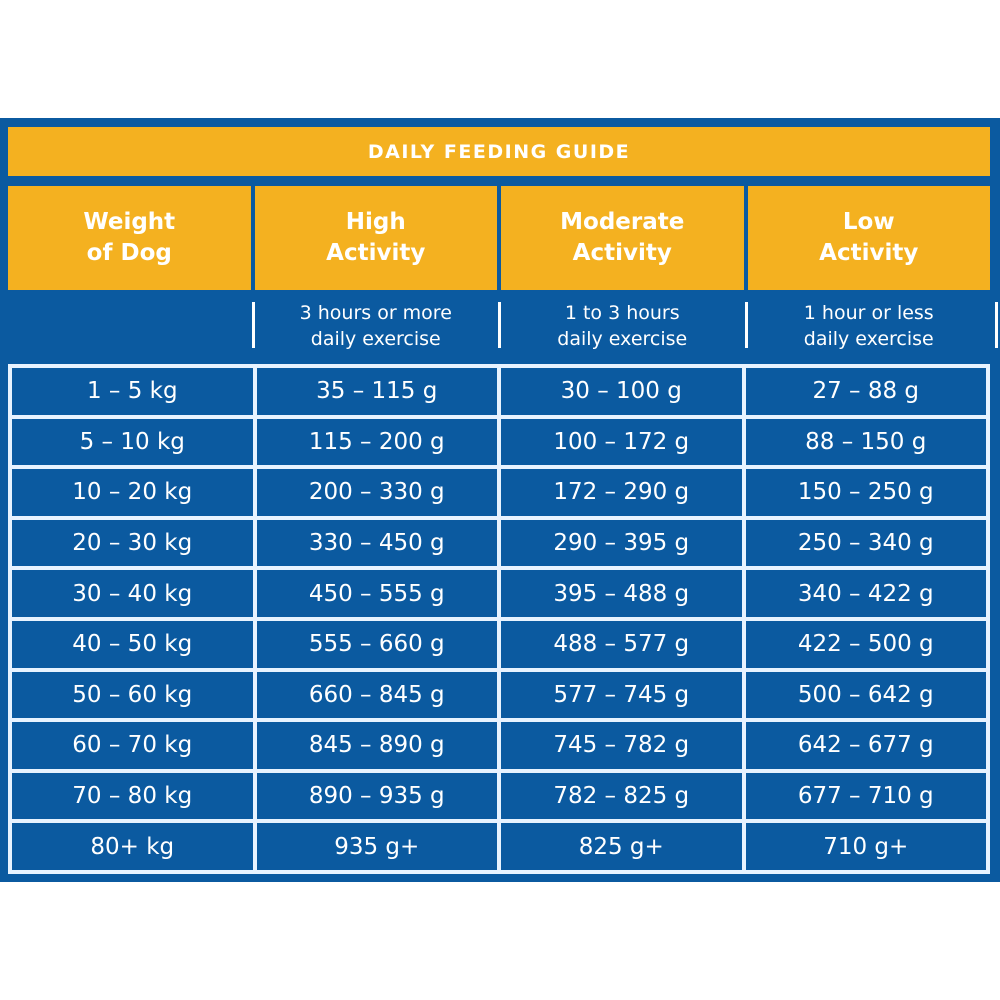 Image resolution: width=1000 pixels, height=1000 pixels. Describe the element at coordinates (865, 492) in the screenshot. I see `low-activity-cell: 150 – 250 g` at that location.